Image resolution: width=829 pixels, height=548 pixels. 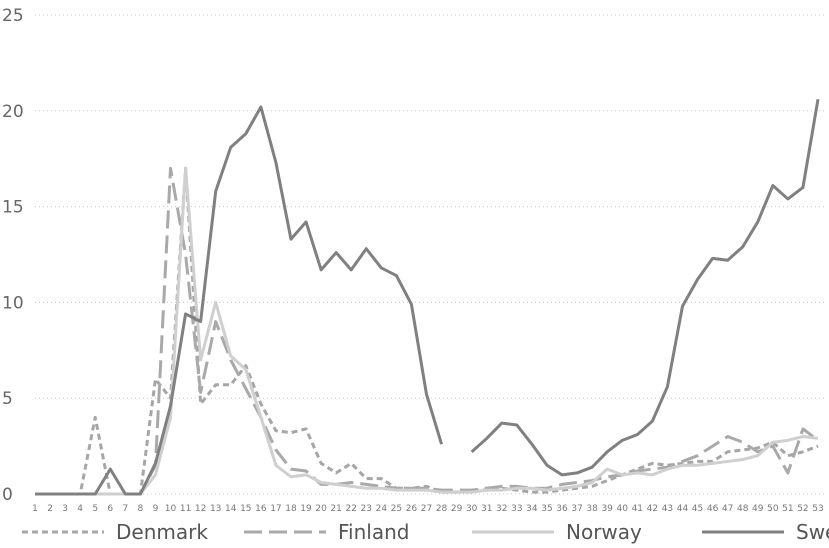 What do you see at coordinates (261, 509) in the screenshot?
I see `x-tick-label: 16` at bounding box center [261, 509].